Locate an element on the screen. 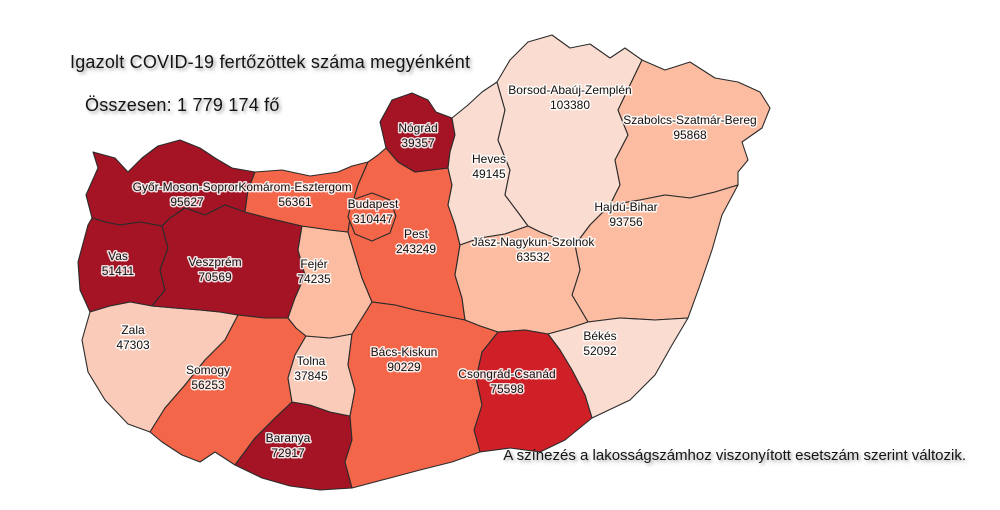  county-pest-name-label: Pest is located at coordinates (416, 234).